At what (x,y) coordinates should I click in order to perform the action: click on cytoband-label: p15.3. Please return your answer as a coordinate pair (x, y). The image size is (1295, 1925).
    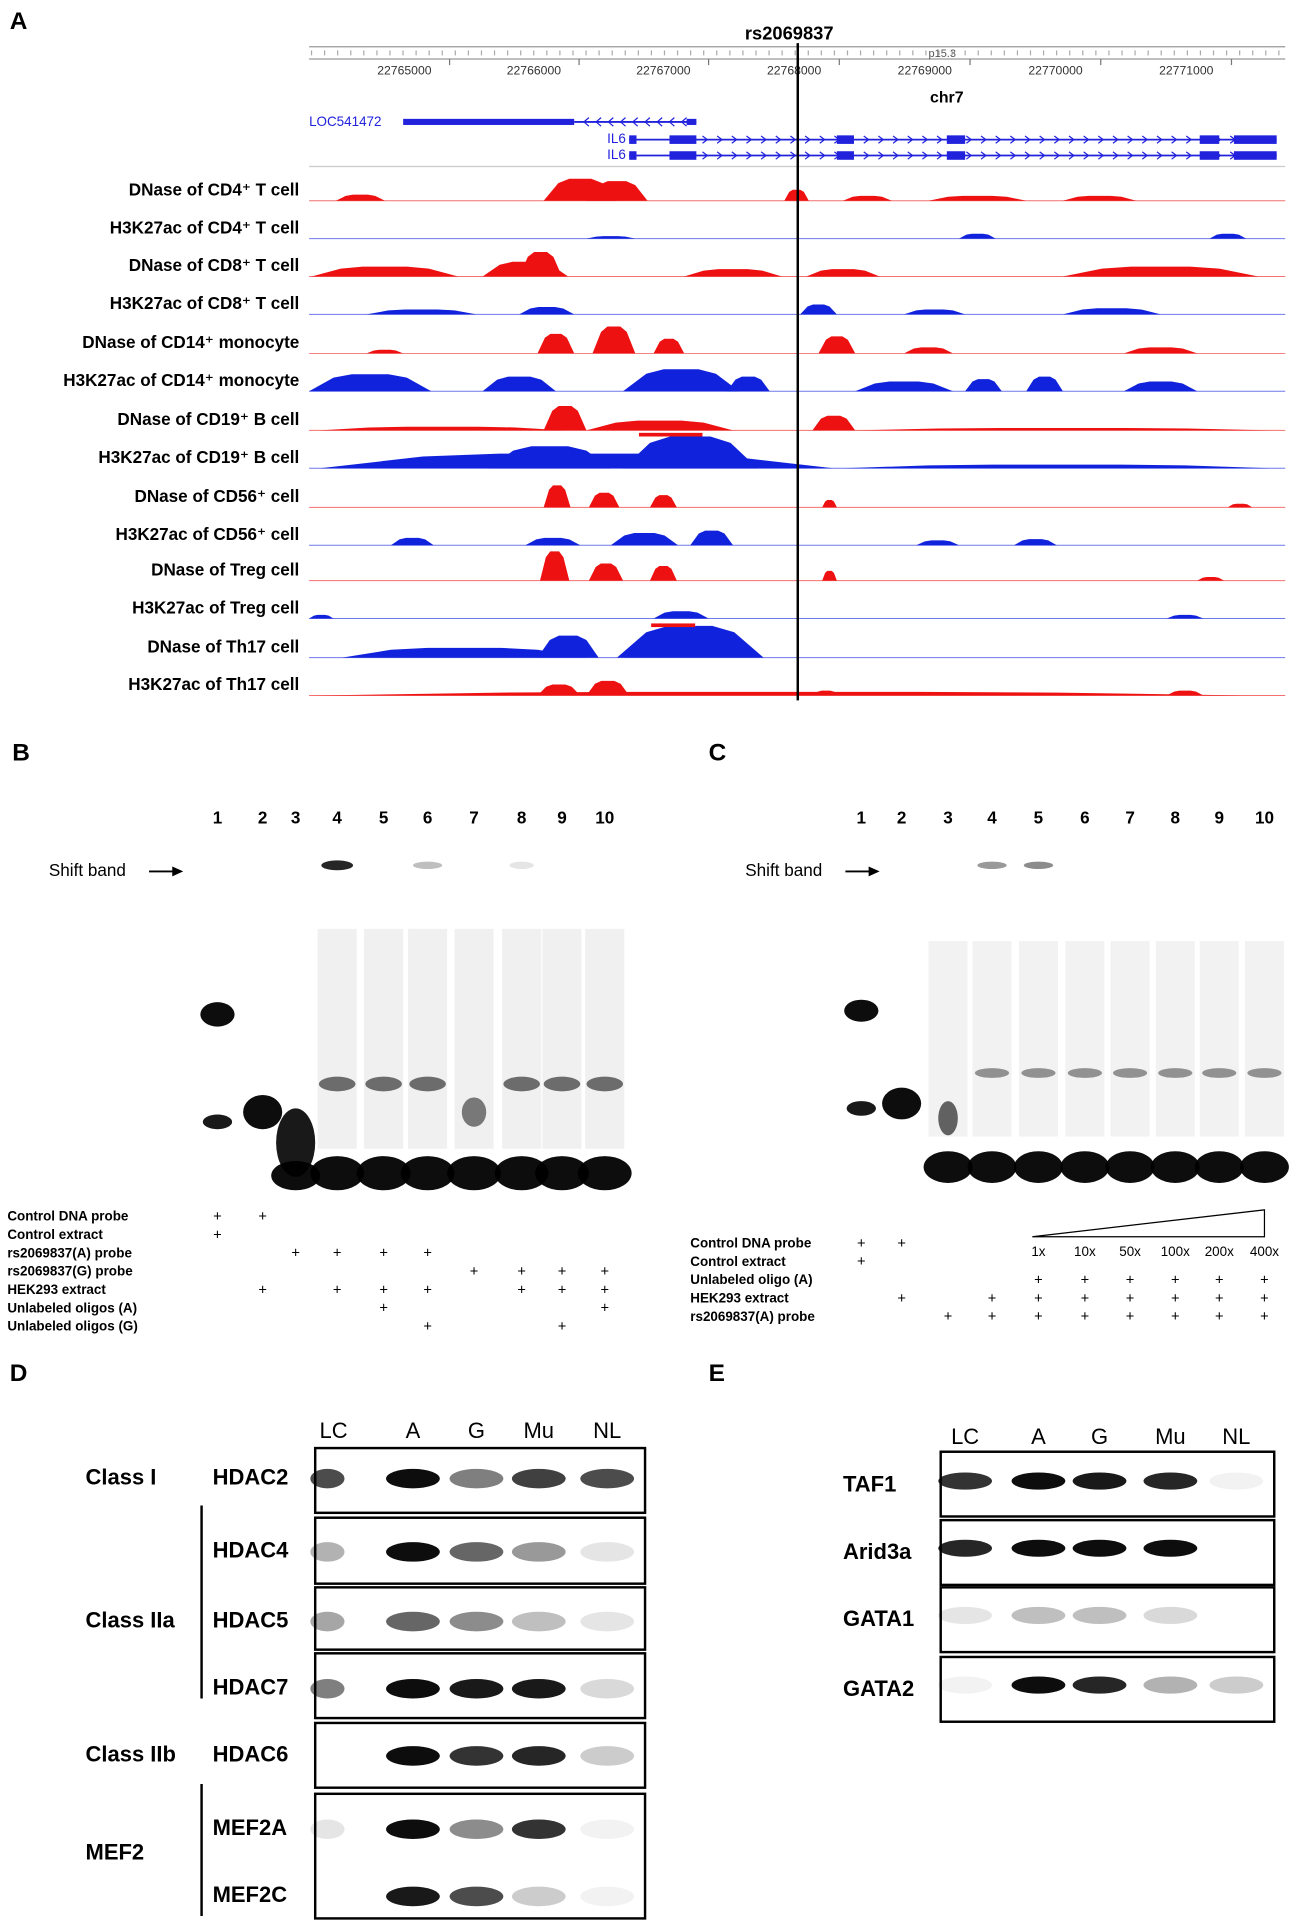
    Looking at the image, I should click on (942, 54).